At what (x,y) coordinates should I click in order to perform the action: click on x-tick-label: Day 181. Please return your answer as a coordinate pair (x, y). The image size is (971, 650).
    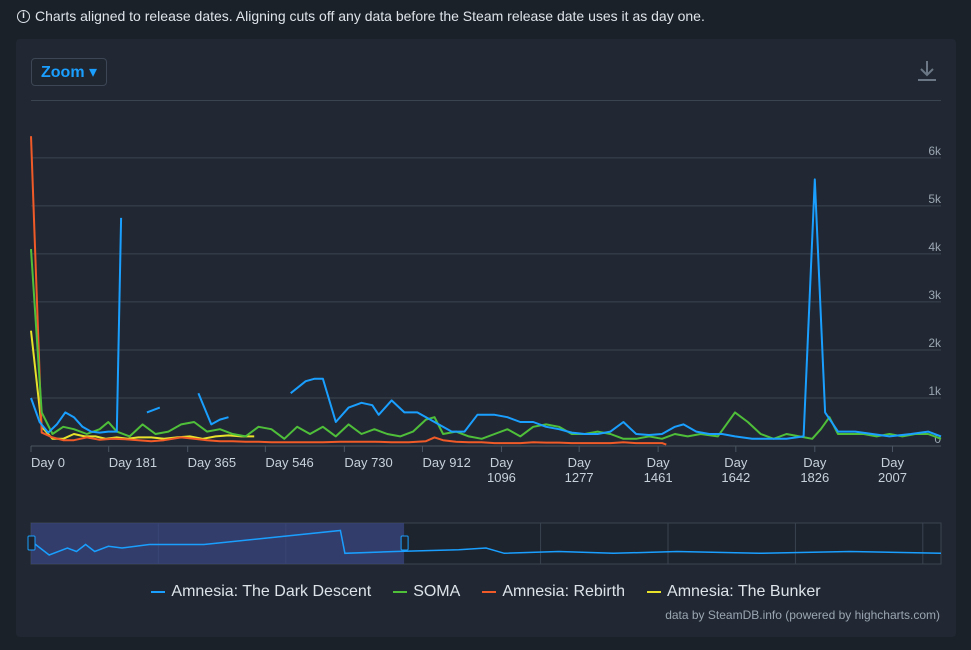
    Looking at the image, I should click on (133, 462).